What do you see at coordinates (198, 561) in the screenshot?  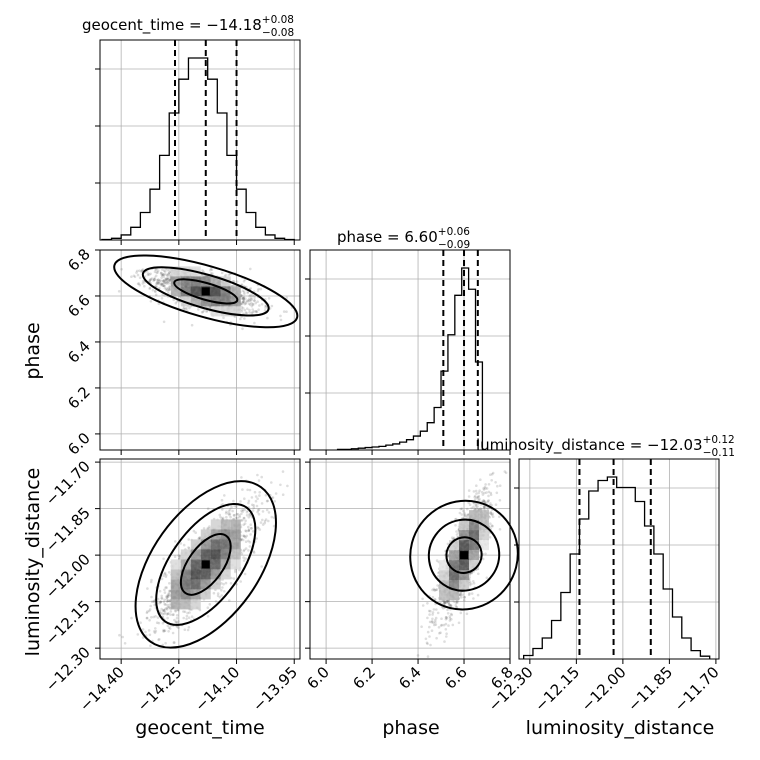 I see `scatter-panel-luminosity-distance-vs-geocent-time` at bounding box center [198, 561].